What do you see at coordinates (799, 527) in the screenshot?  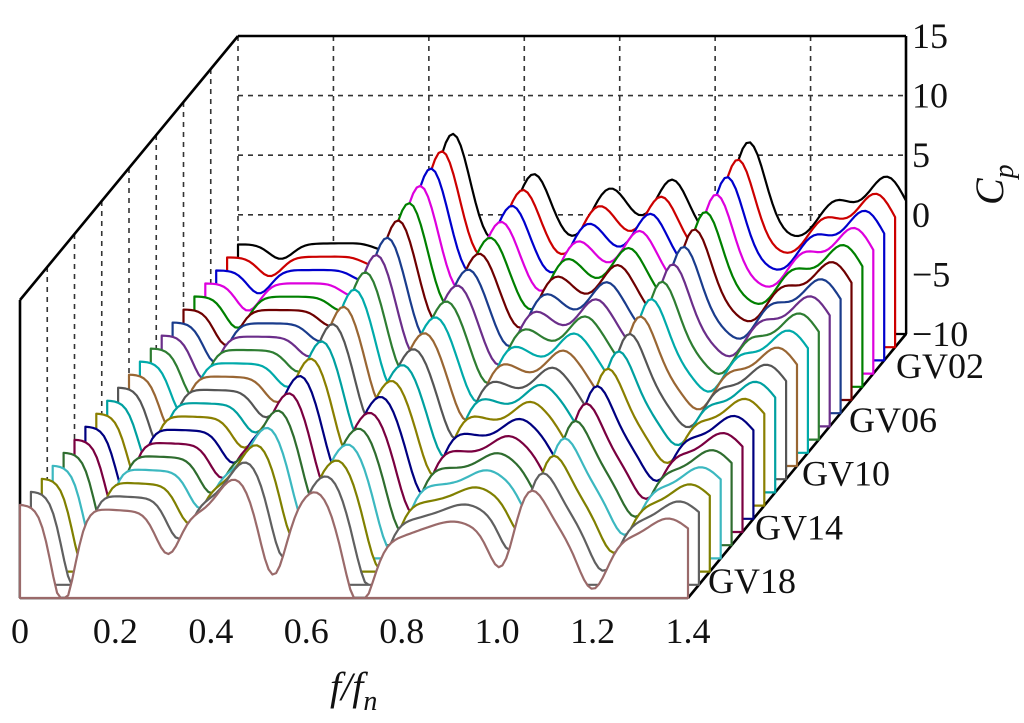 I see `depth-tick-label: GV14` at bounding box center [799, 527].